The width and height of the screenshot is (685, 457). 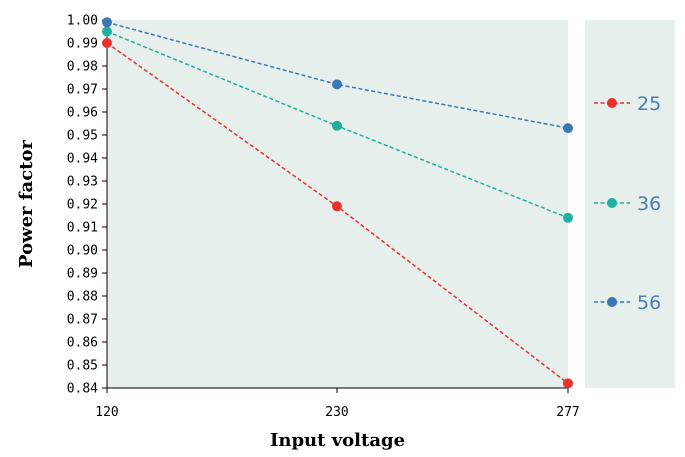 What do you see at coordinates (82, 90) in the screenshot?
I see `y-tick-label: 0.97` at bounding box center [82, 90].